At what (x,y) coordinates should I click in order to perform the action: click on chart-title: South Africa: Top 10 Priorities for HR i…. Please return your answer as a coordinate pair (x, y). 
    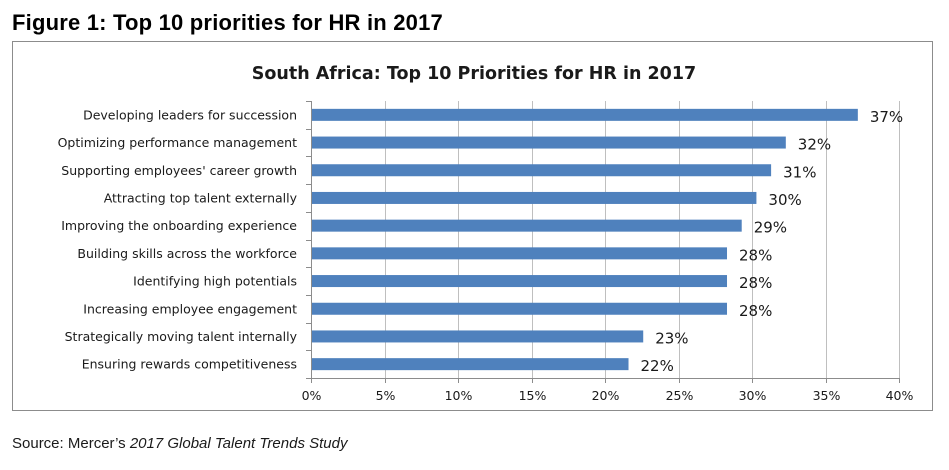
    Looking at the image, I should click on (474, 74).